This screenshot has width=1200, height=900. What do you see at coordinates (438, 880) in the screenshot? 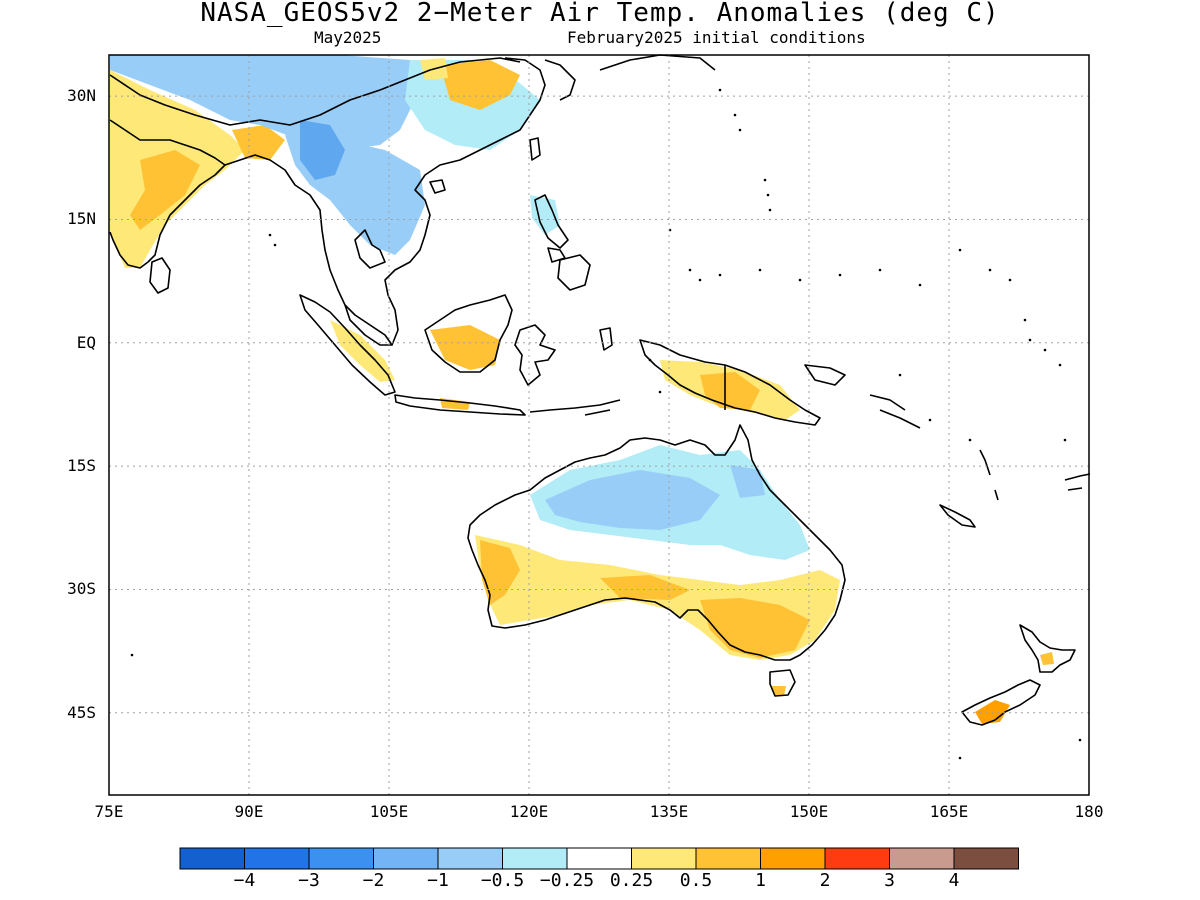
I see `colorbar-tick-label: −1` at bounding box center [438, 880].